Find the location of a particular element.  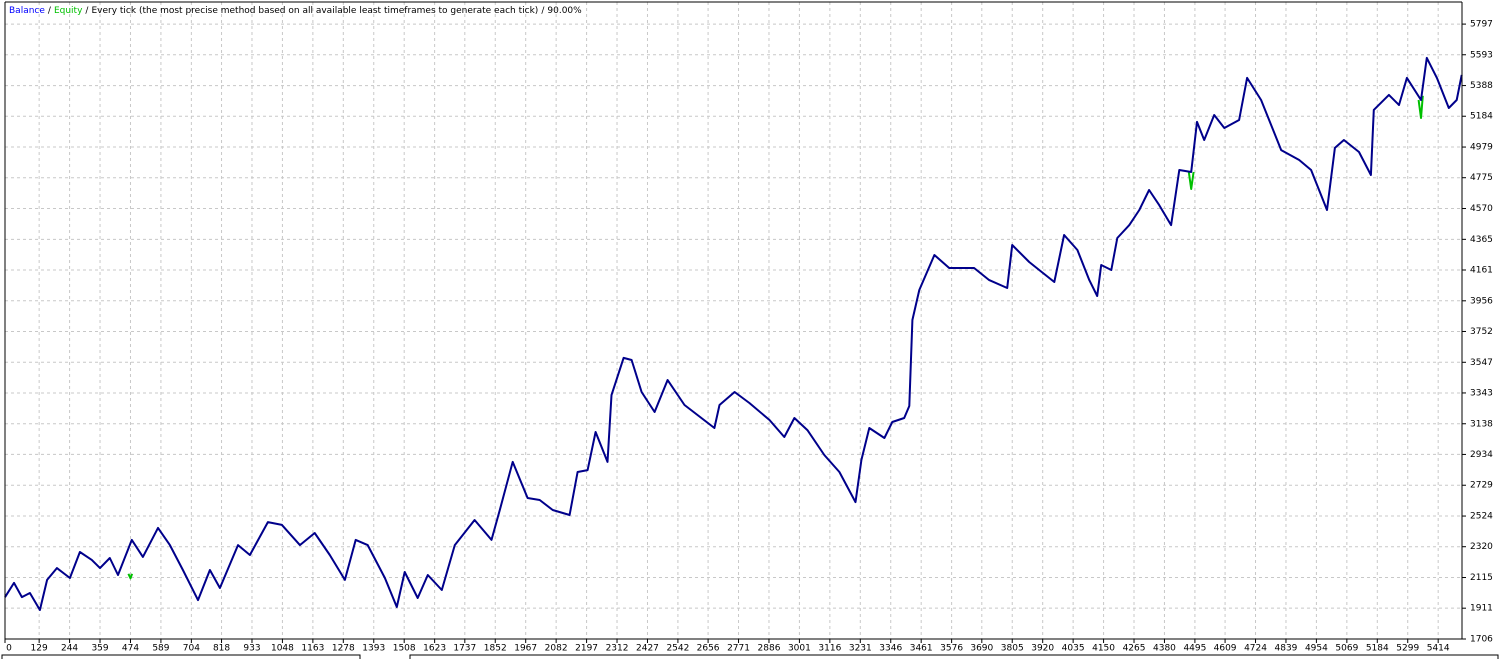

y-tick-label: 1706 is located at coordinates (1481, 640).